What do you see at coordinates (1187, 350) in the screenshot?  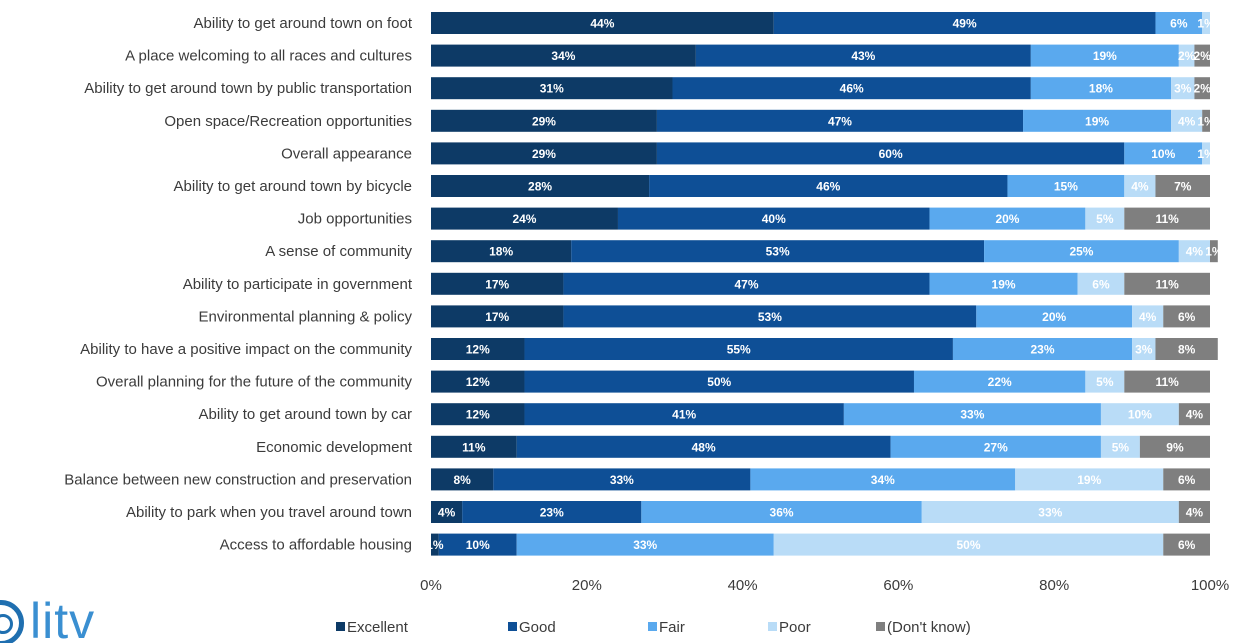 I see `bar-value-label: 8%` at bounding box center [1187, 350].